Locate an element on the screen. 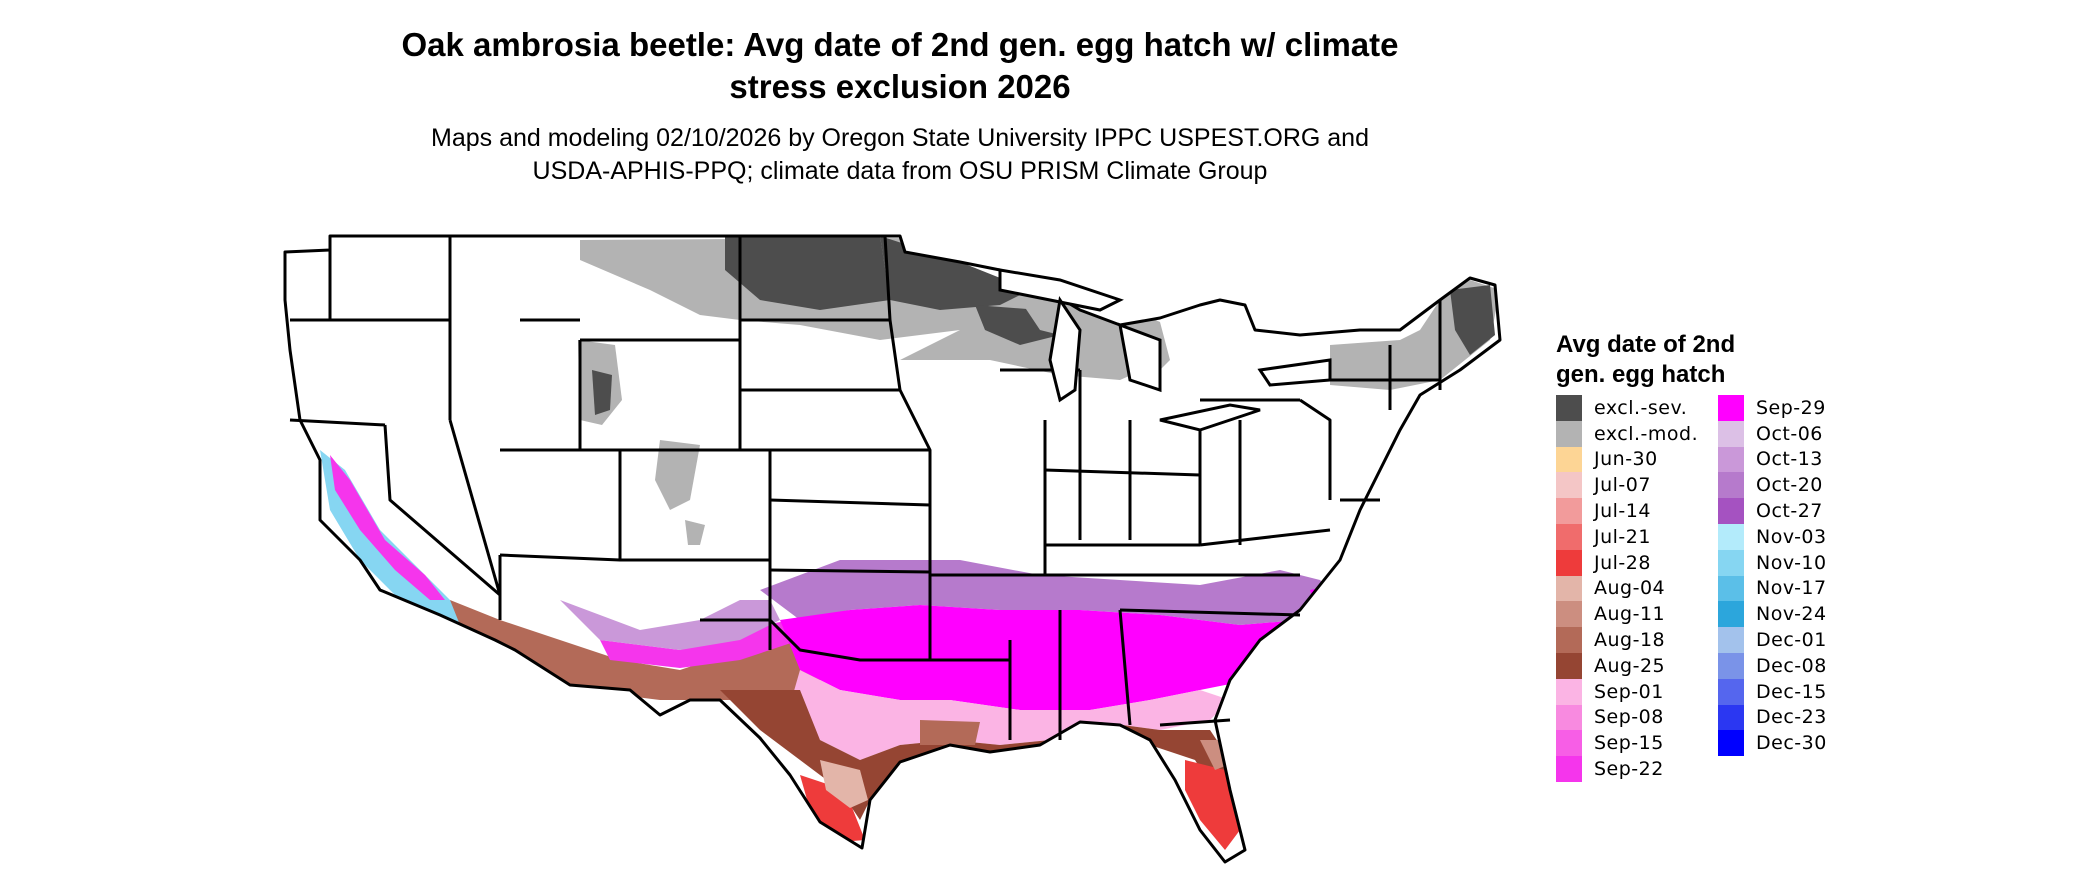  legend-label: Sep-22 is located at coordinates (1629, 769).